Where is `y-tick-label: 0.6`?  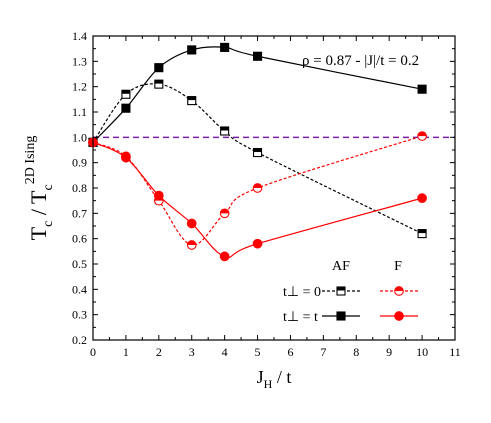 y-tick-label: 0.6 is located at coordinates (79, 239).